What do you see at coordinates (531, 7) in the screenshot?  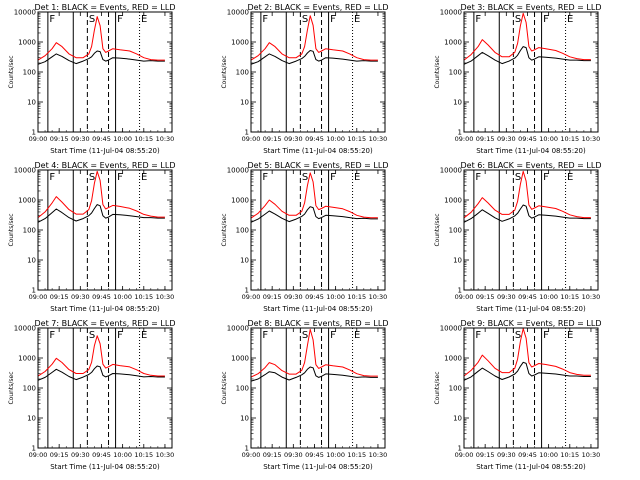 I see `panel-title: Det 3: BLACK = Events, RED = LLD` at bounding box center [531, 7].